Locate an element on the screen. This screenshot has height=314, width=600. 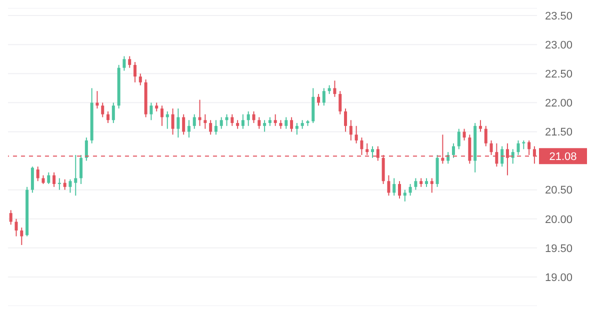
y-tick-label: 20.50 is located at coordinates (559, 190).